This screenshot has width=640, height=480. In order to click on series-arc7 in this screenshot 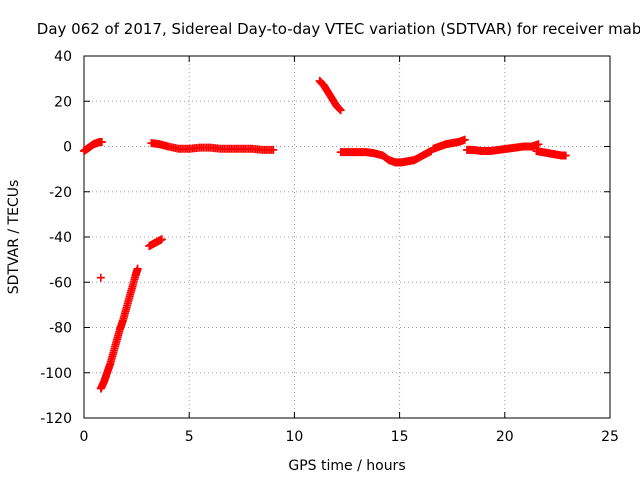, I will do `click(386, 157)`.